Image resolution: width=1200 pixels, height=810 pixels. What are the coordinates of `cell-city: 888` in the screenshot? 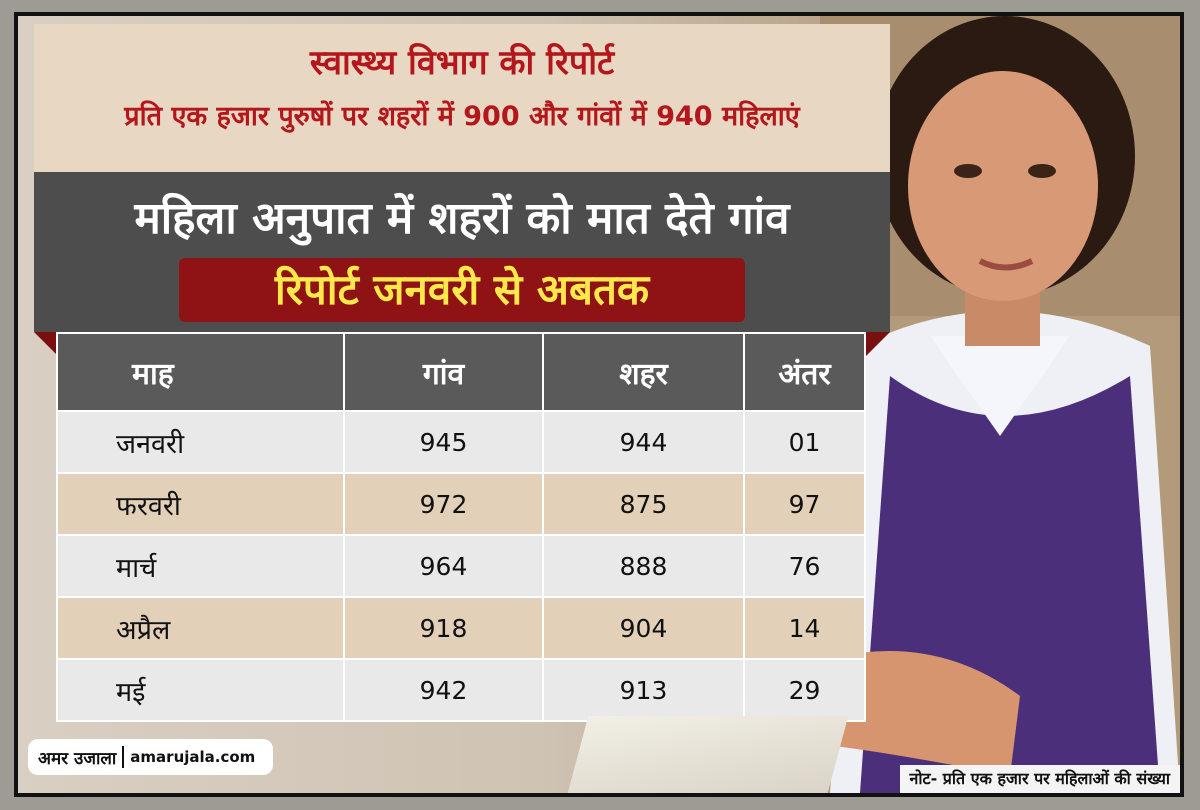 It's located at (643, 566).